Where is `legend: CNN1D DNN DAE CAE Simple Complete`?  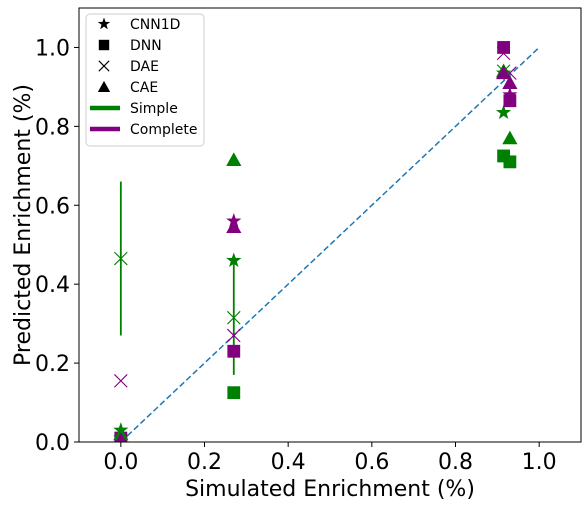 legend: CNN1D DNN DAE CAE Simple Complete is located at coordinates (145, 80).